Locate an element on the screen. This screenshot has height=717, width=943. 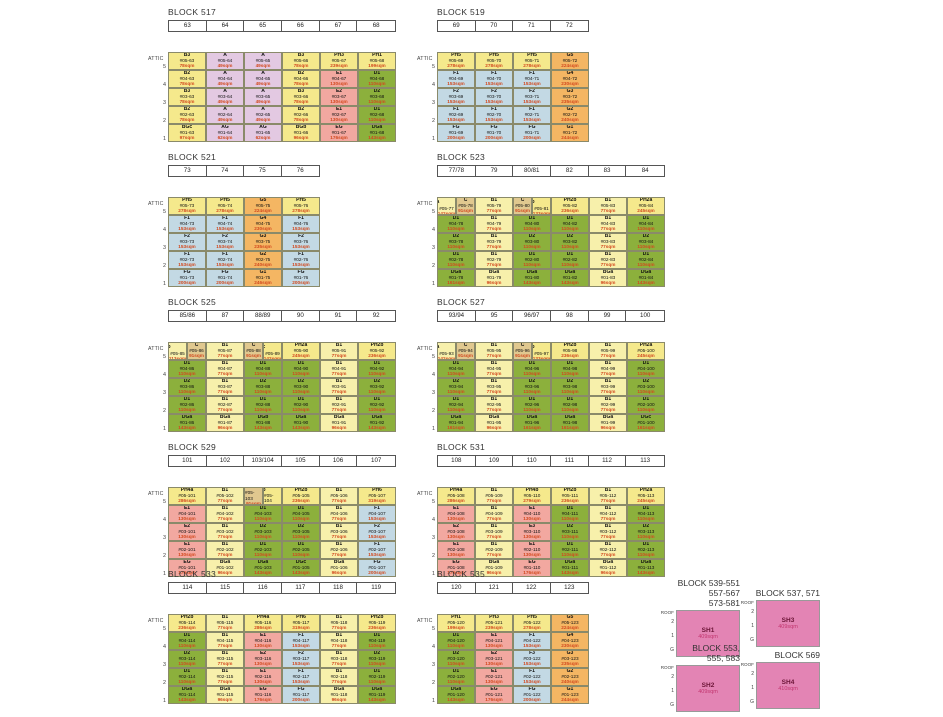
unit-cell: E3 #03-110 130sqm is located at coordinates (532, 531).